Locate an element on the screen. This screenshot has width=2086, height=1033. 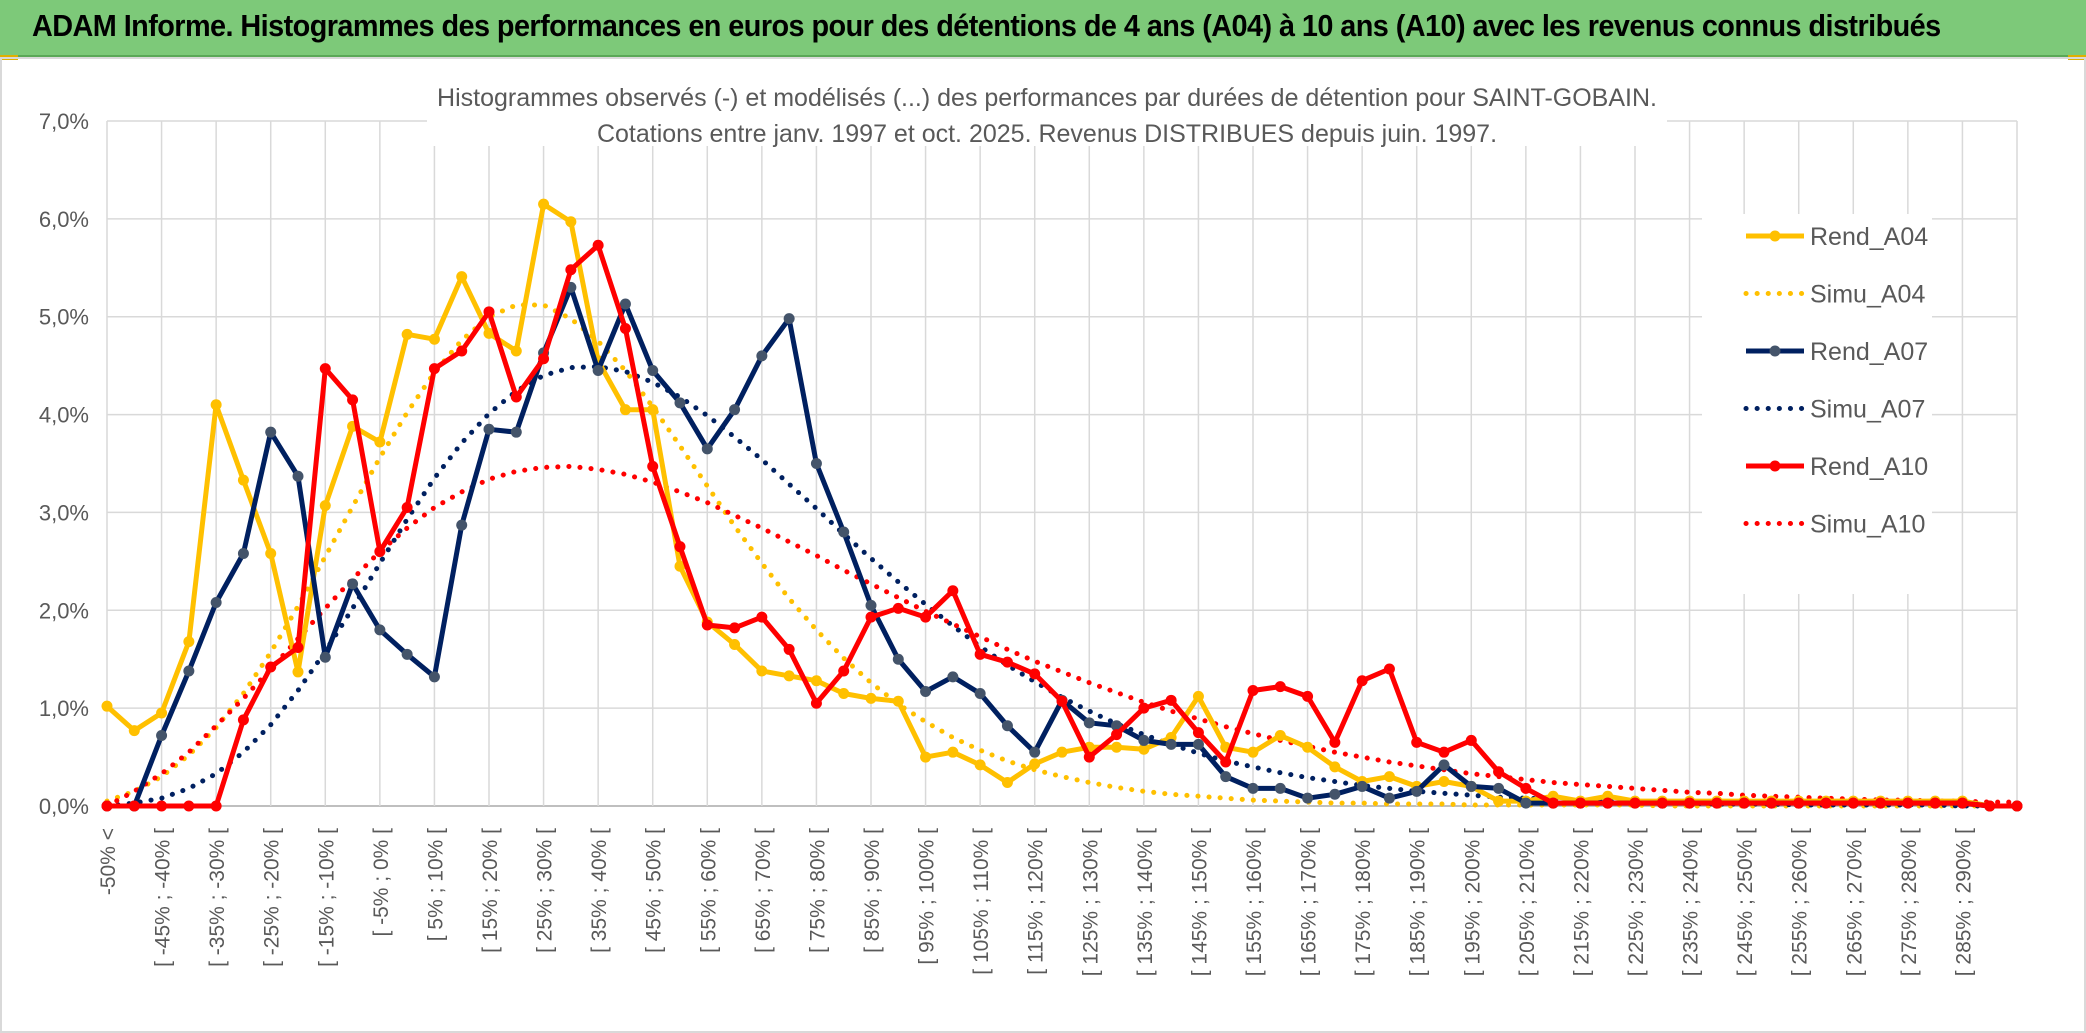
legend-item-rend_a10: Rend_A10 is located at coordinates (1837, 467).